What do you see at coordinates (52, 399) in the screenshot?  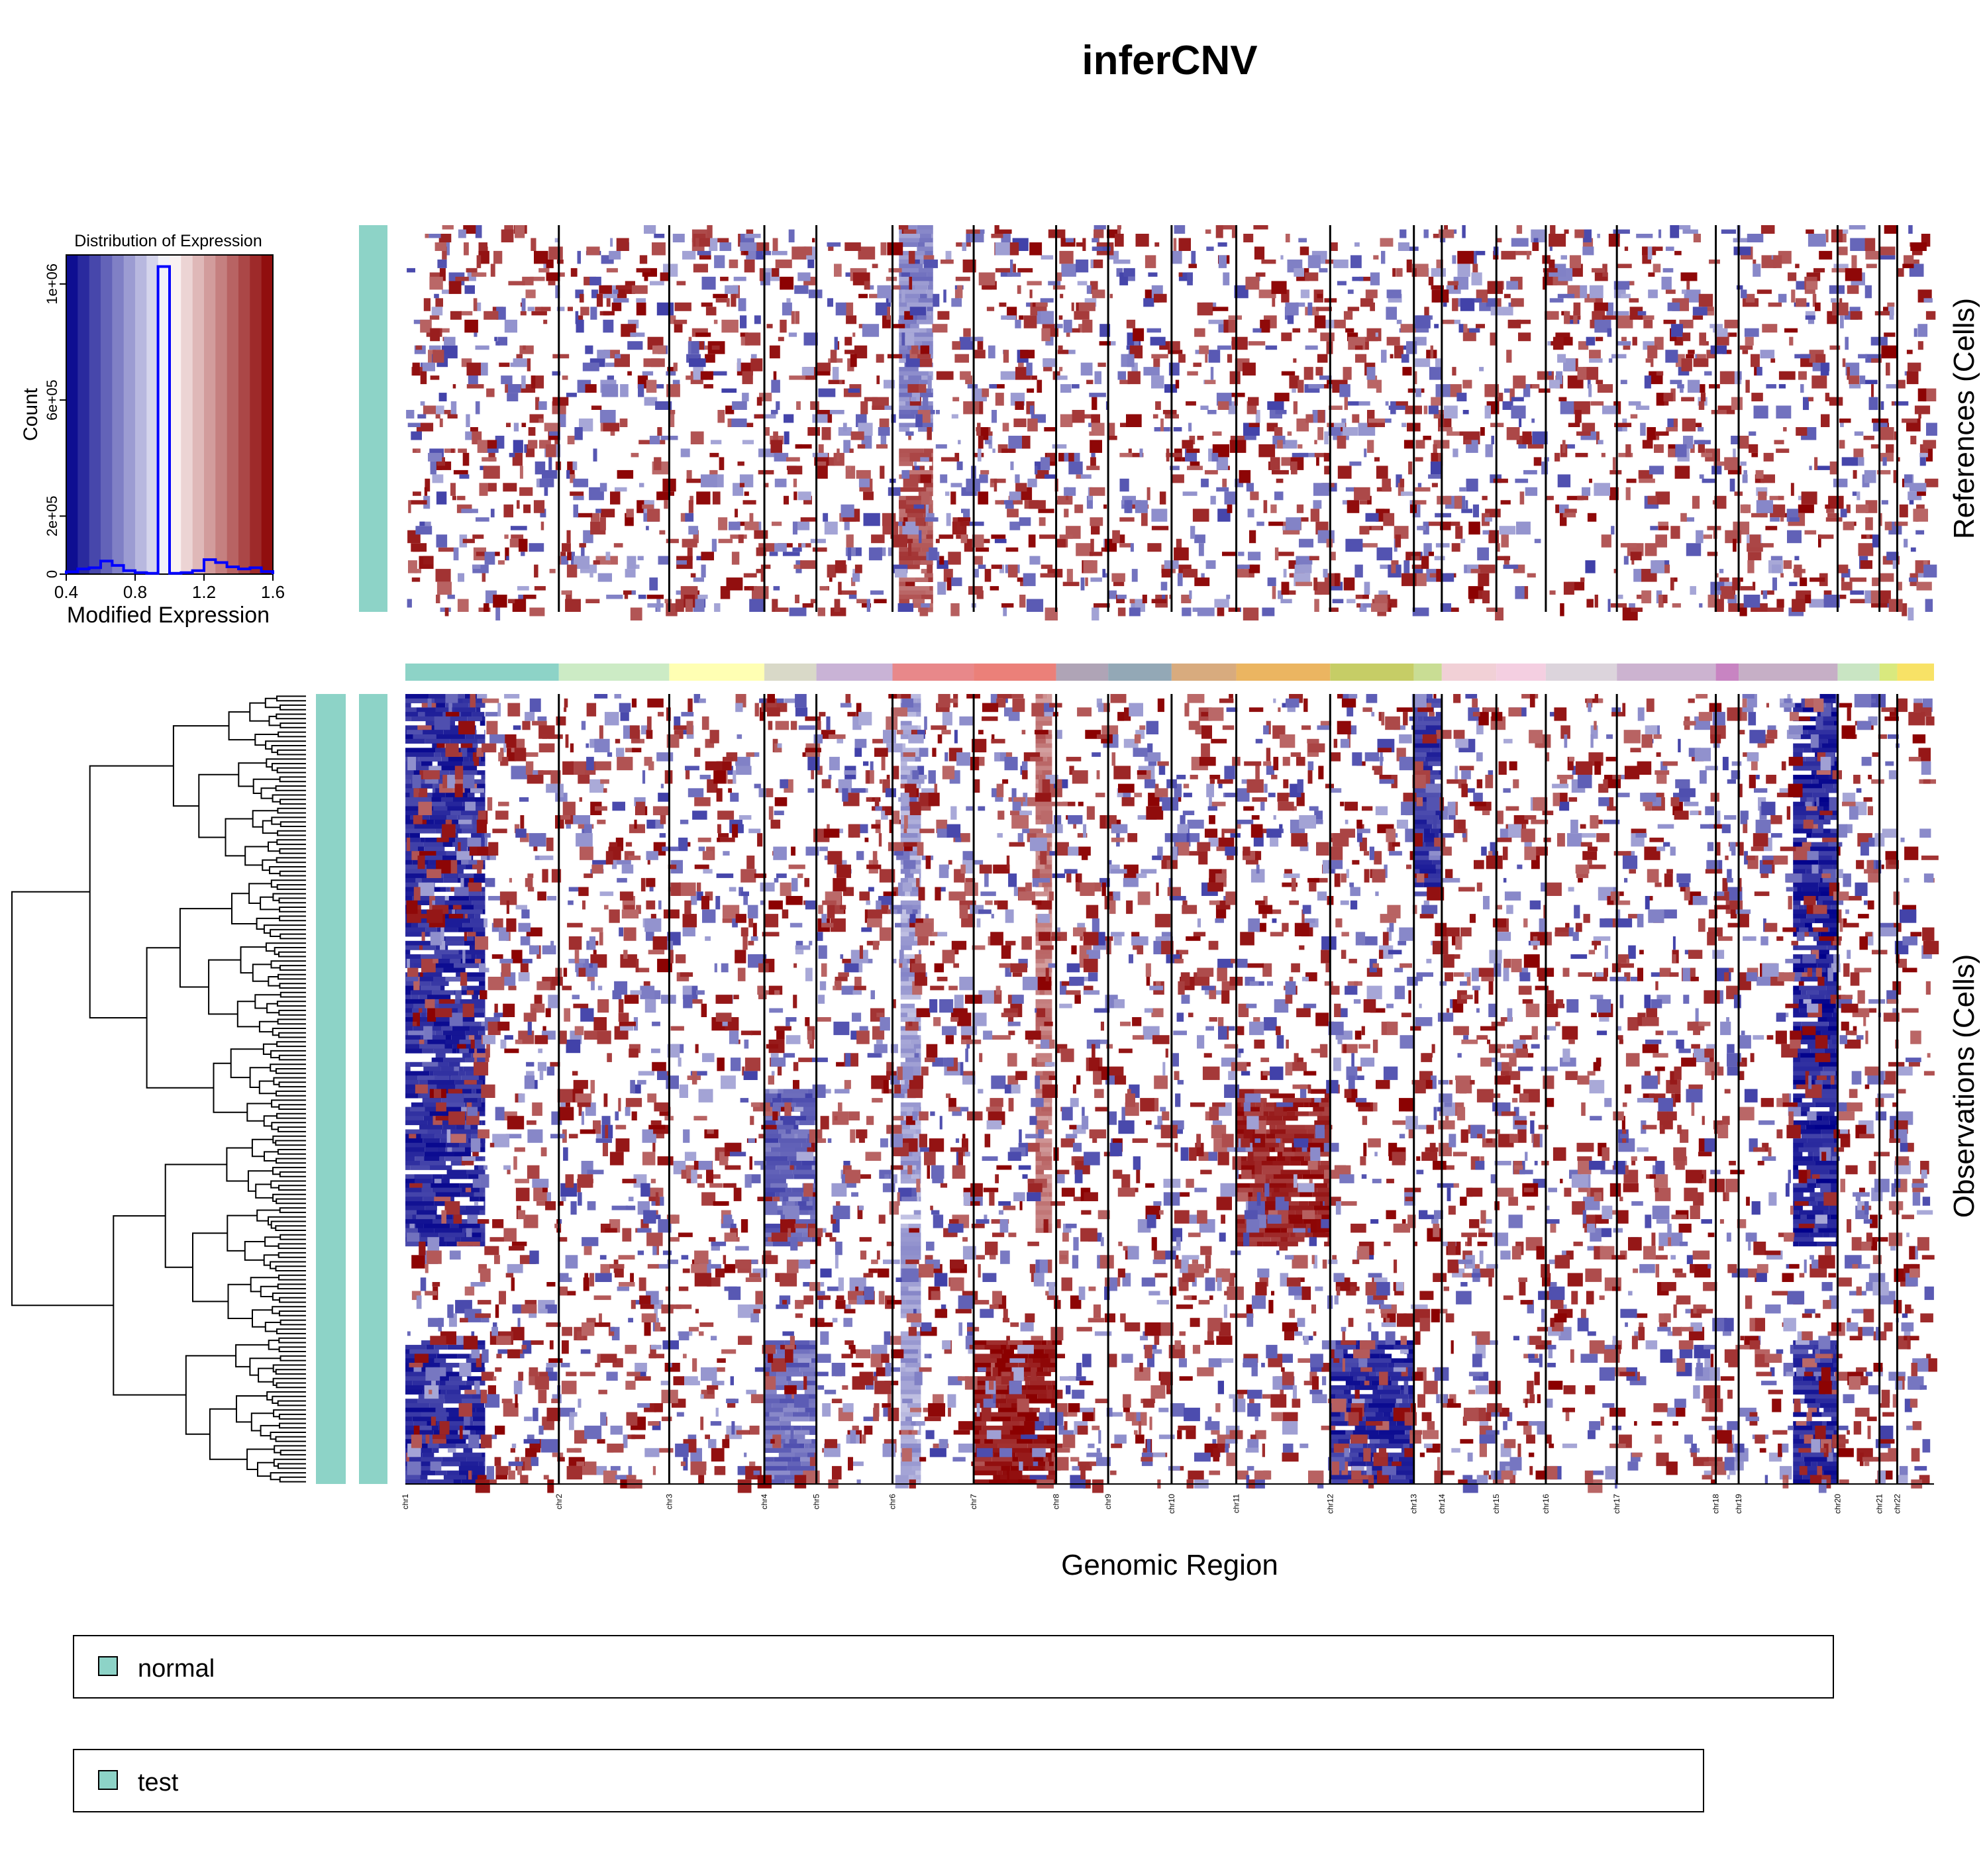 I see `hist-y-tick-label: 6e+05` at bounding box center [52, 399].